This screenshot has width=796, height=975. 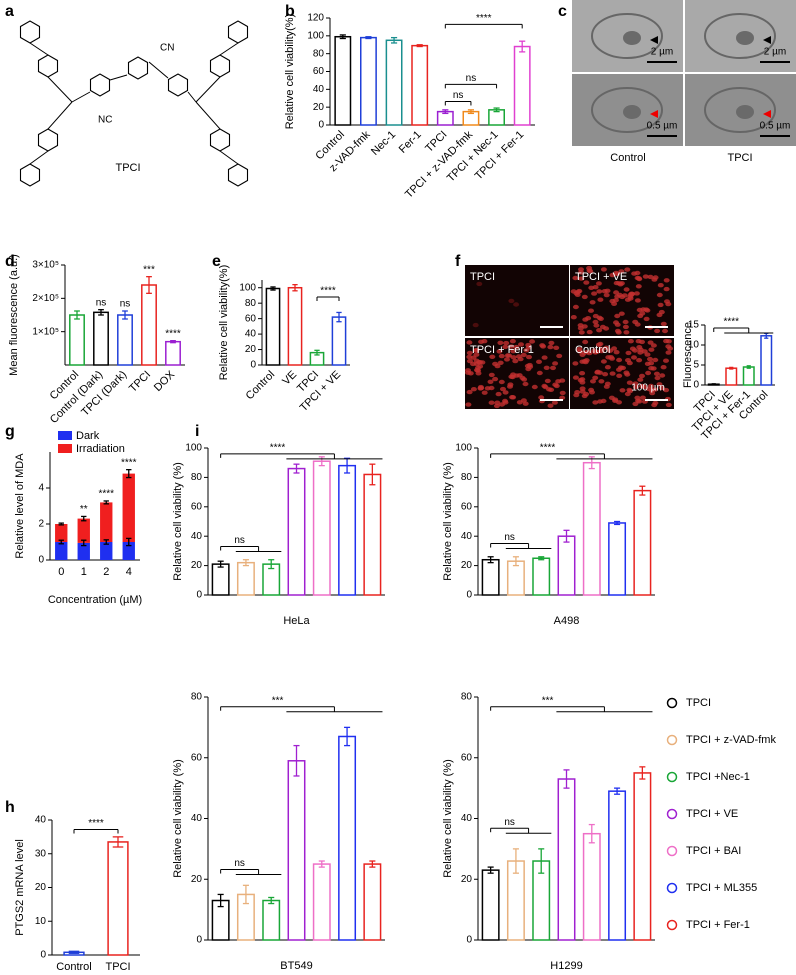 I want to click on x-tick-label: Fer-1, so click(x=410, y=142).